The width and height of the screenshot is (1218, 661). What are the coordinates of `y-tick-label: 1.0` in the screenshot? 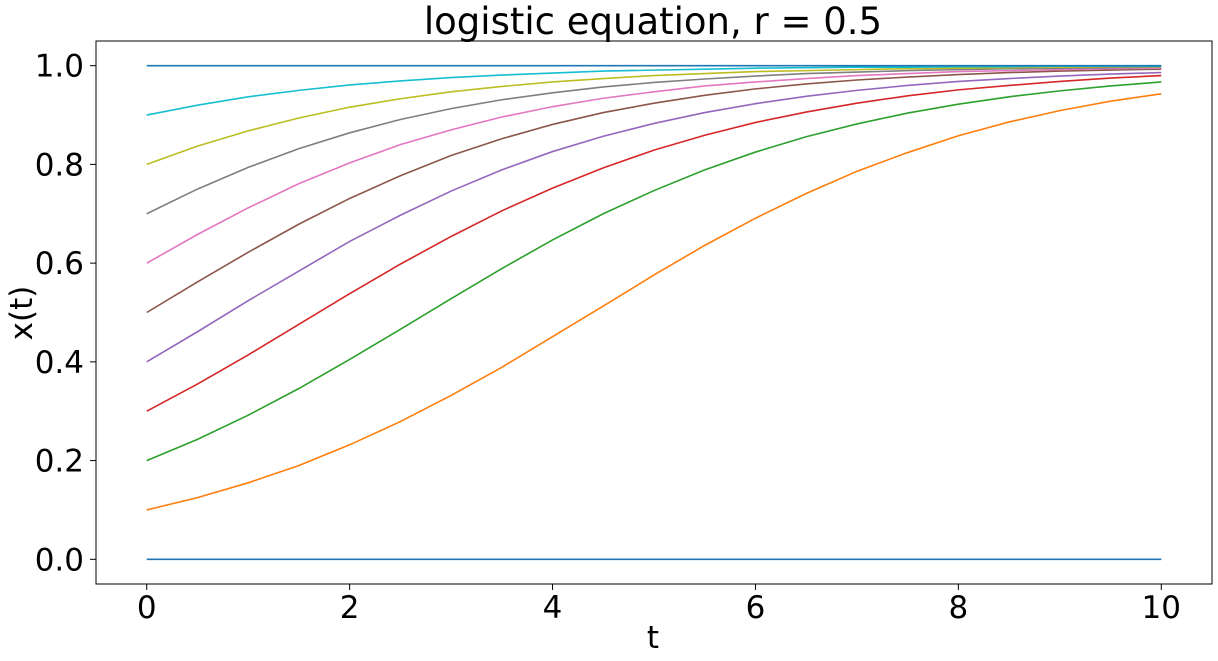 It's located at (59, 67).